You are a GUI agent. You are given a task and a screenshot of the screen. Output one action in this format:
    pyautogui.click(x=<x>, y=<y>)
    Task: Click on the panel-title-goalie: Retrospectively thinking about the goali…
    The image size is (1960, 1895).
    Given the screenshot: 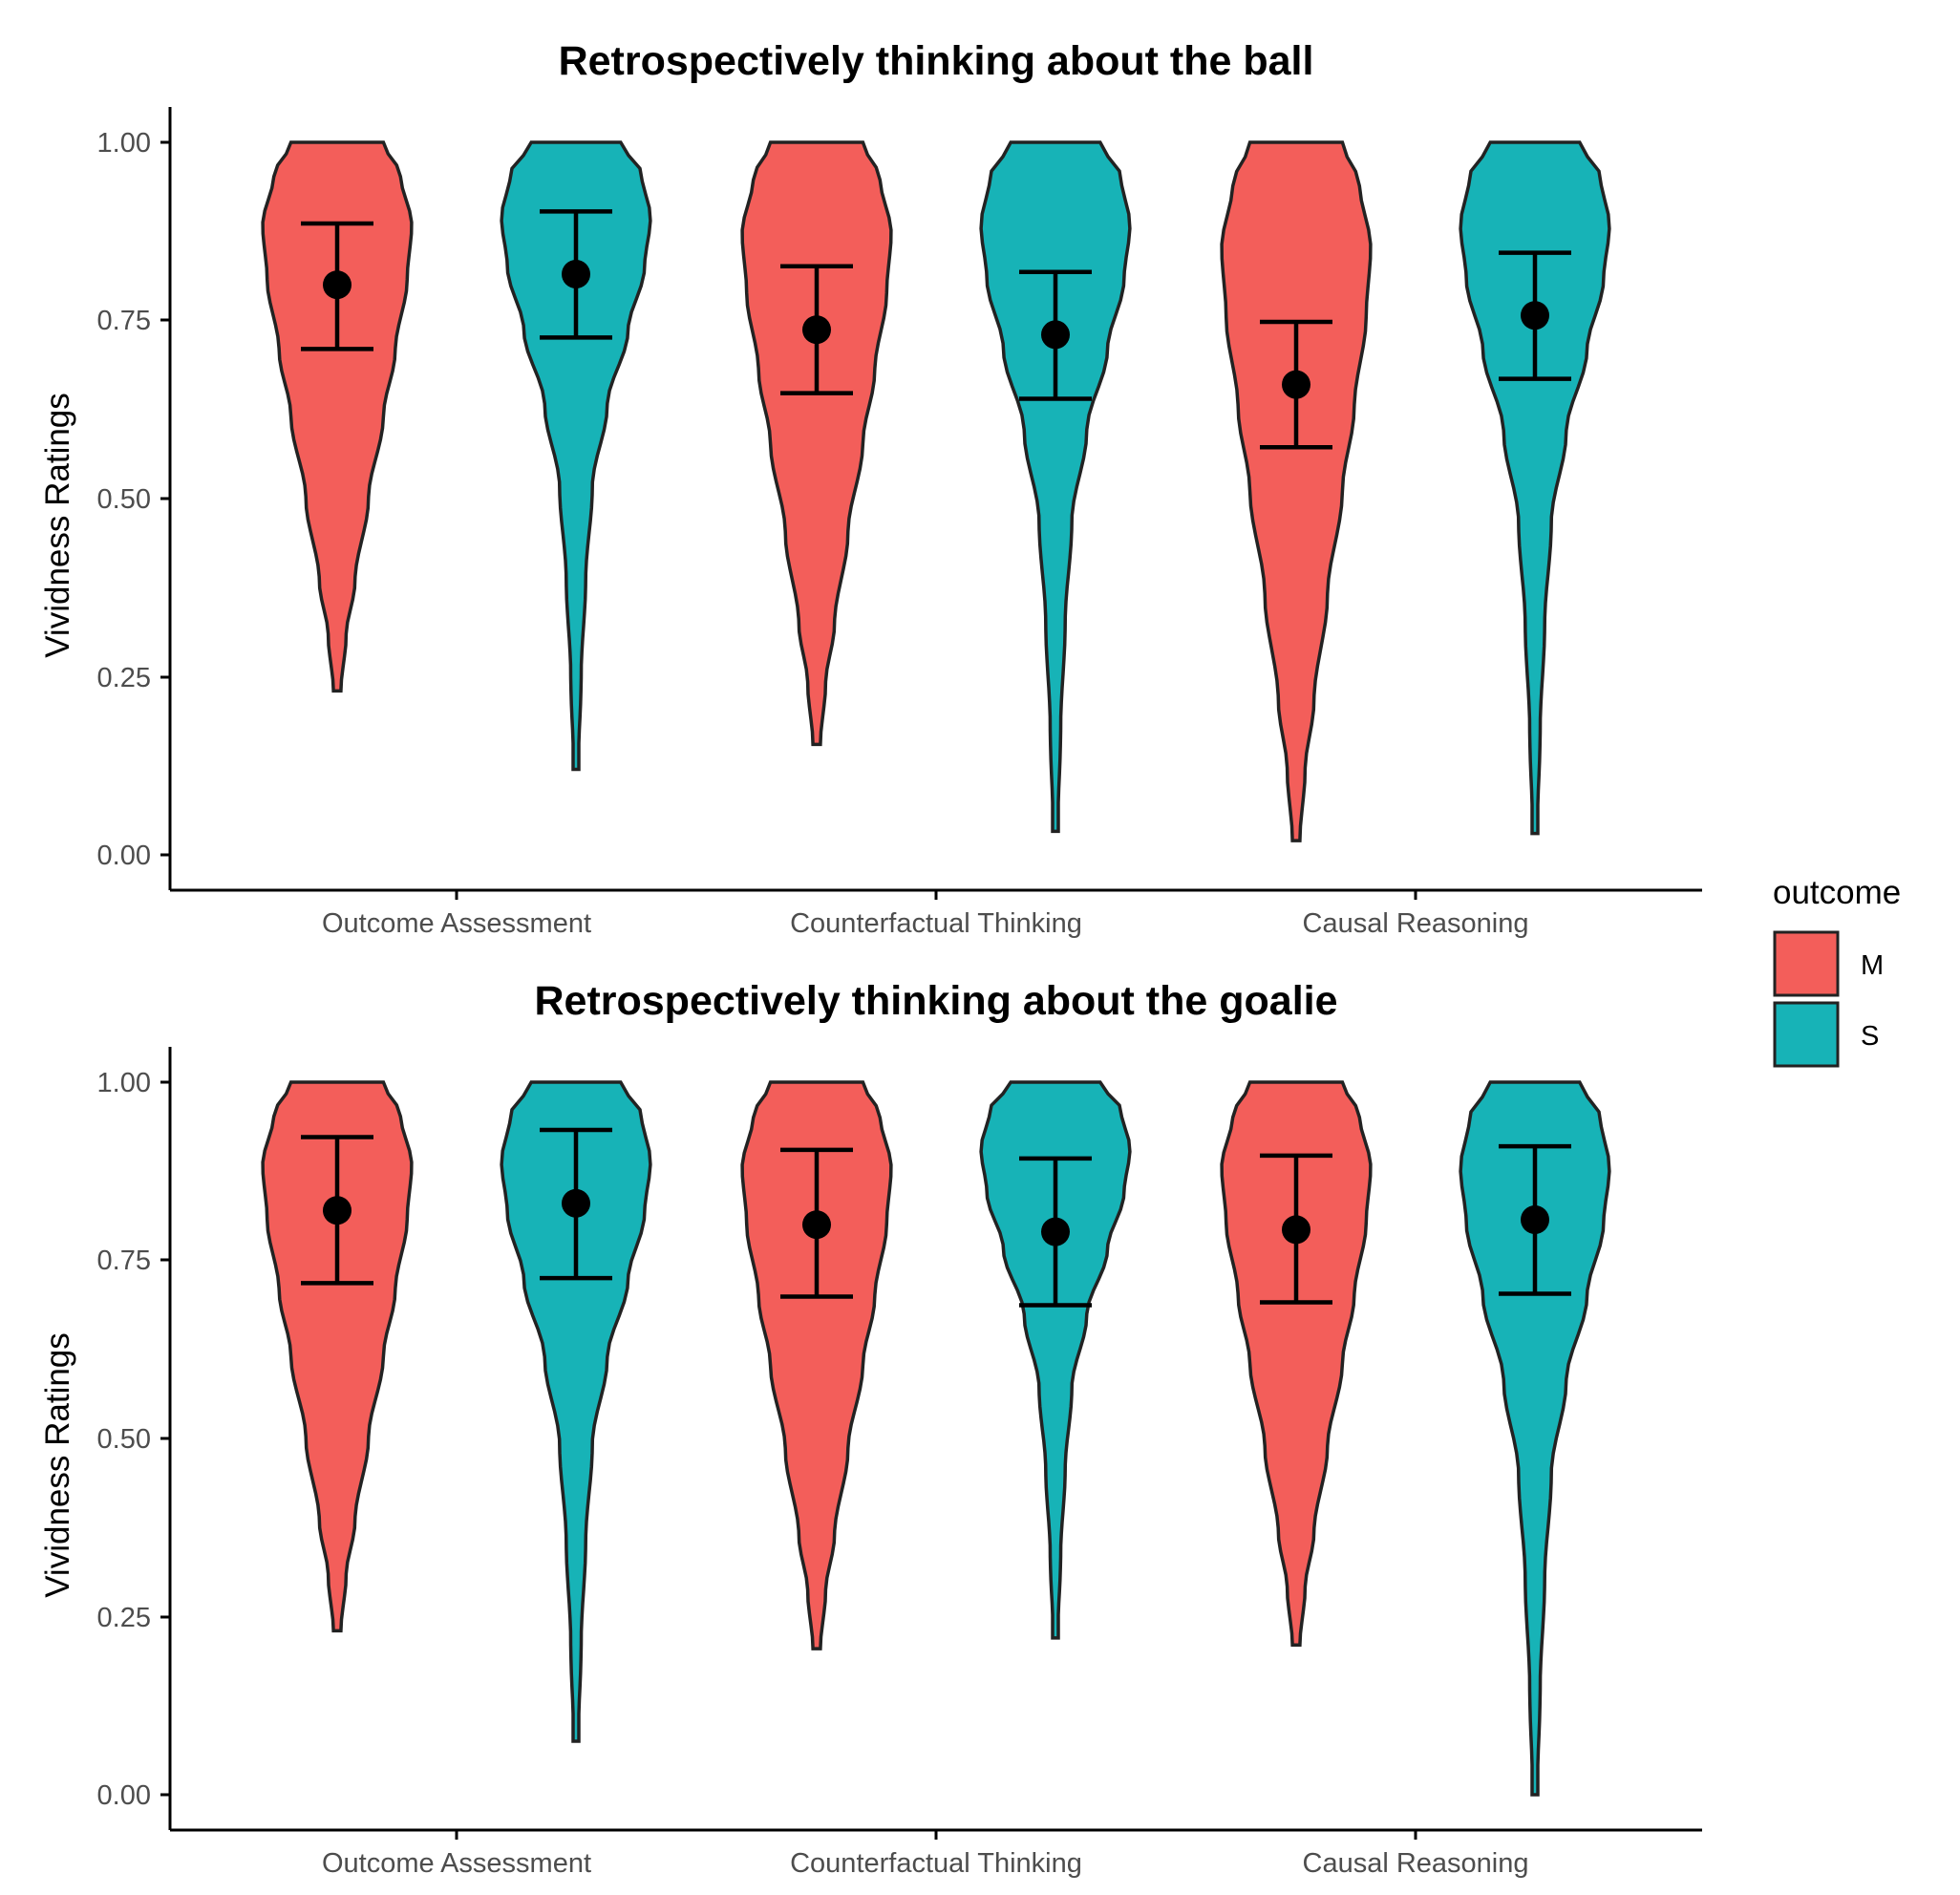 What is the action you would take?
    pyautogui.click(x=935, y=1001)
    